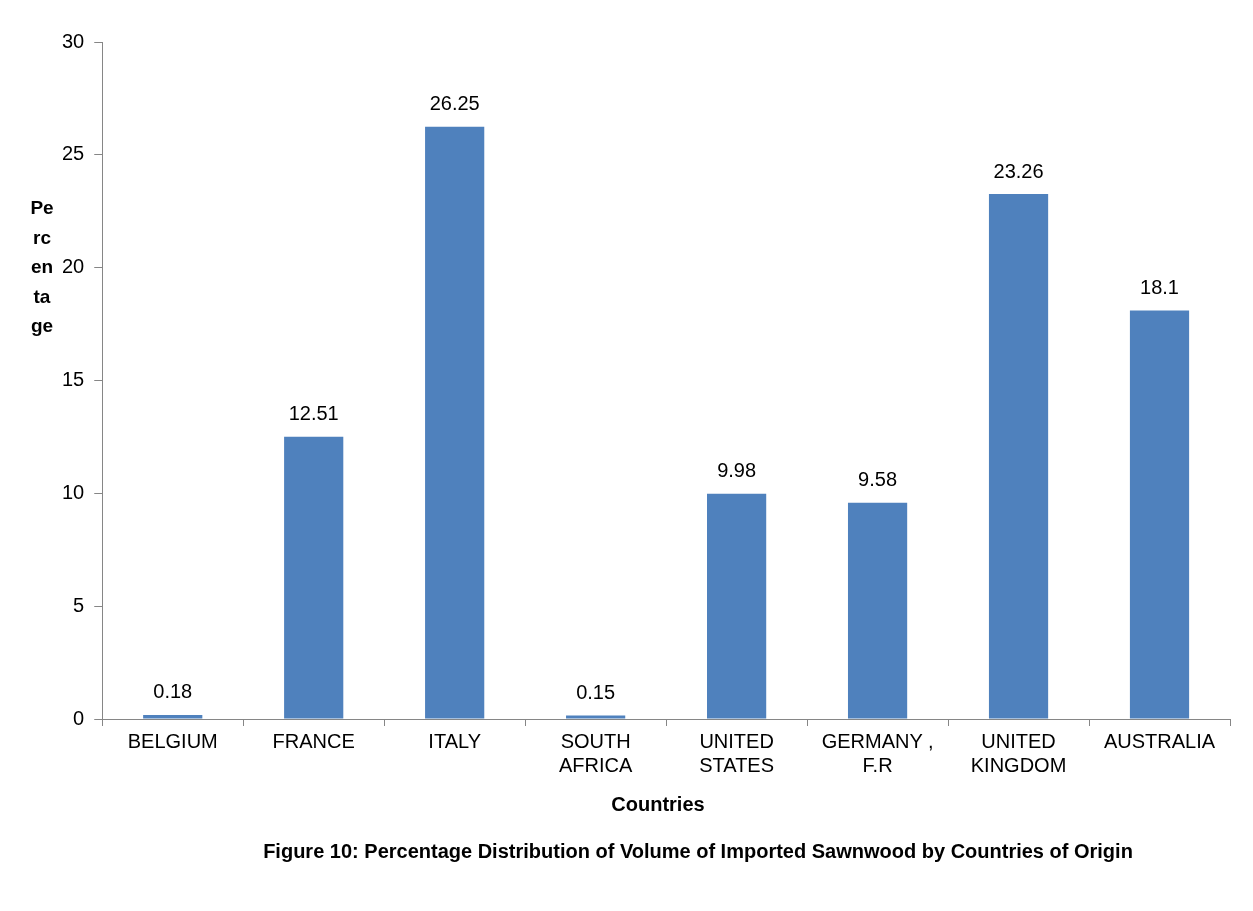 The width and height of the screenshot is (1253, 911). What do you see at coordinates (73, 266) in the screenshot?
I see `y-tick-label: 20` at bounding box center [73, 266].